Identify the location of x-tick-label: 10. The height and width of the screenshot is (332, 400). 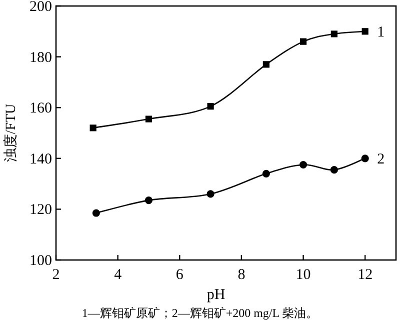
(303, 275).